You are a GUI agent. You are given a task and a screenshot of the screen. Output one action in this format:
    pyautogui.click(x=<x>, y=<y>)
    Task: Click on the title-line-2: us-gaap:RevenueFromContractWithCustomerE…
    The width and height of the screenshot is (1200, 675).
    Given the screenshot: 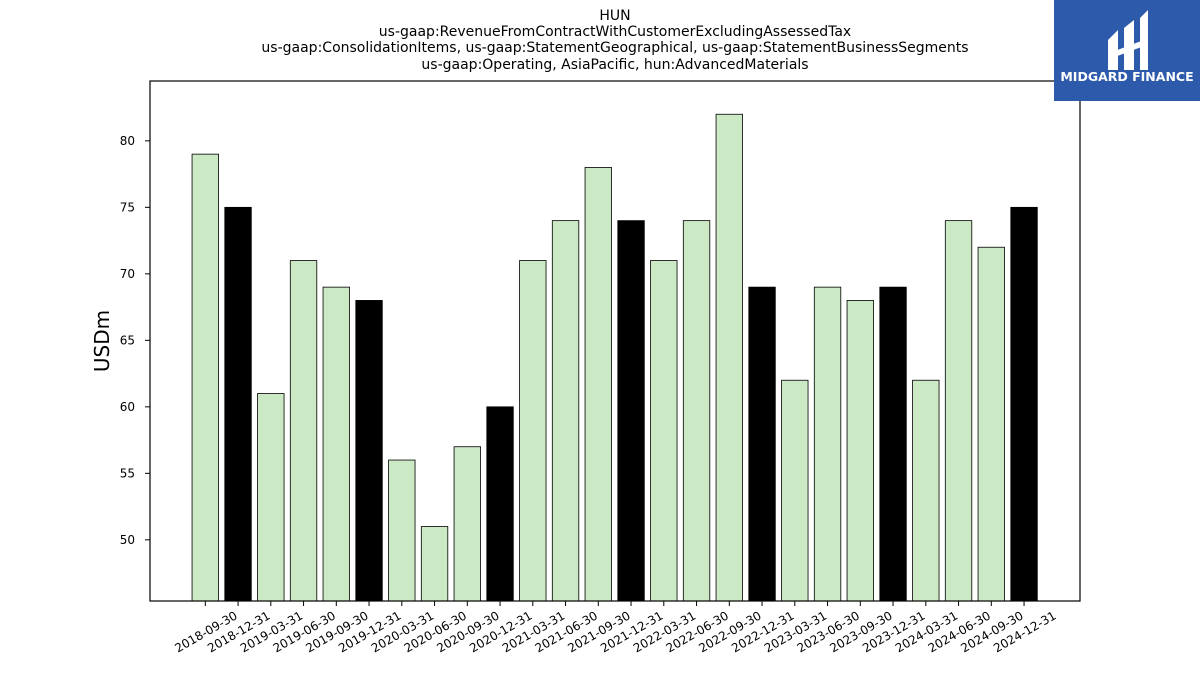 What is the action you would take?
    pyautogui.click(x=615, y=32)
    